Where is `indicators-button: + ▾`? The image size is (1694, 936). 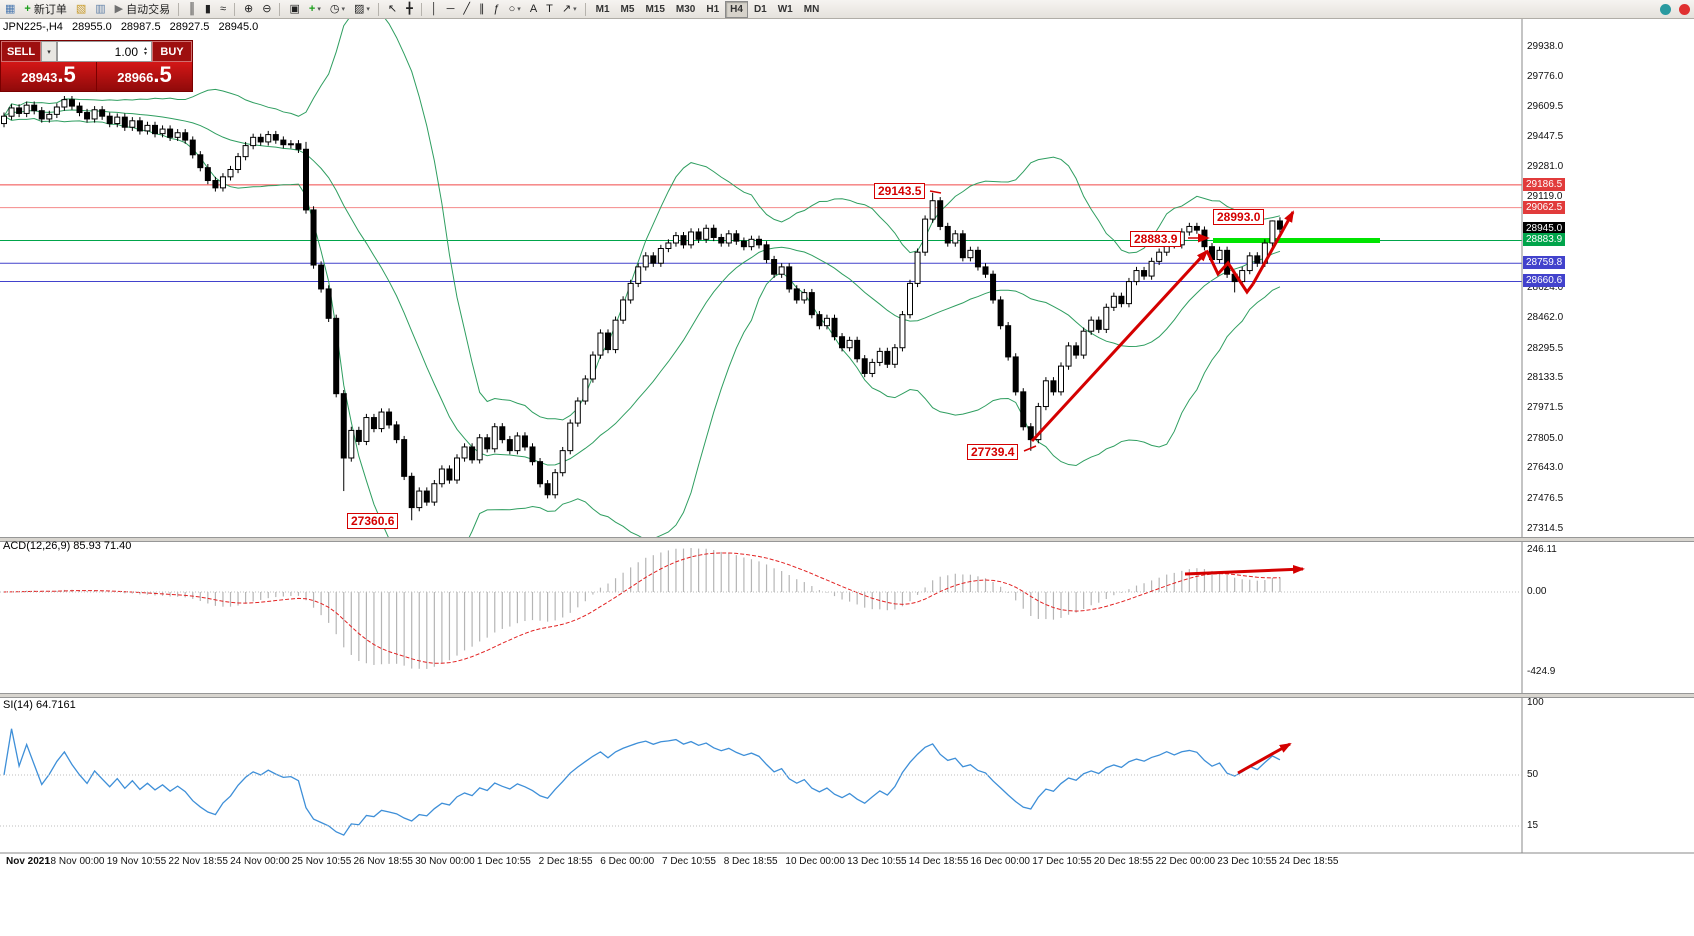
indicators-button: + ▾ is located at coordinates (315, 9).